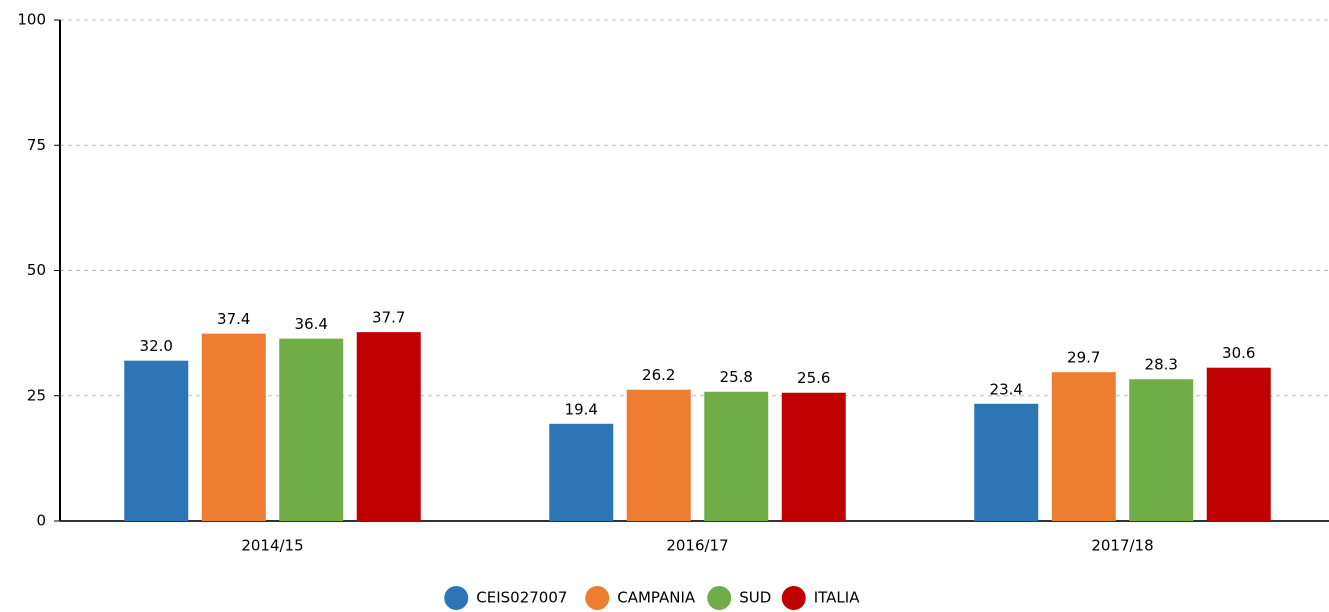 This screenshot has width=1329, height=612. Describe the element at coordinates (521, 598) in the screenshot. I see `legend-label: CEIS027007` at that location.